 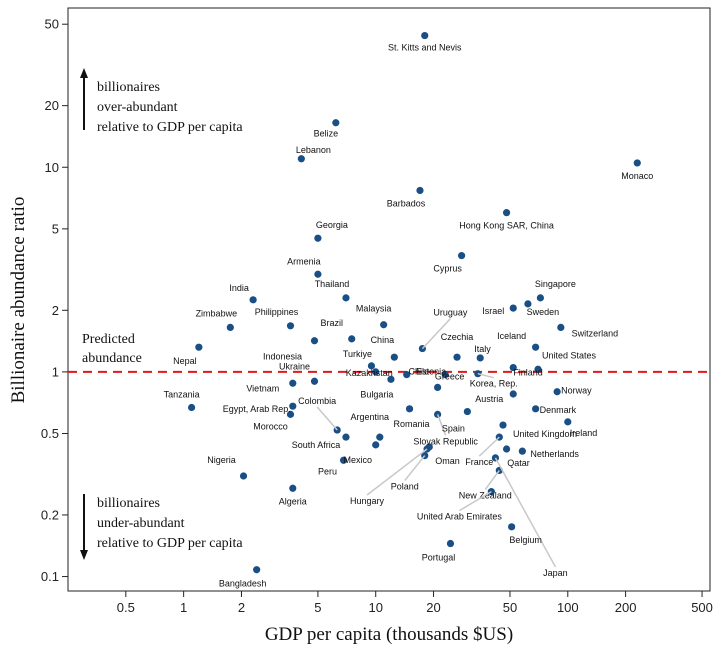 I want to click on point-label: Finland, so click(x=528, y=373).